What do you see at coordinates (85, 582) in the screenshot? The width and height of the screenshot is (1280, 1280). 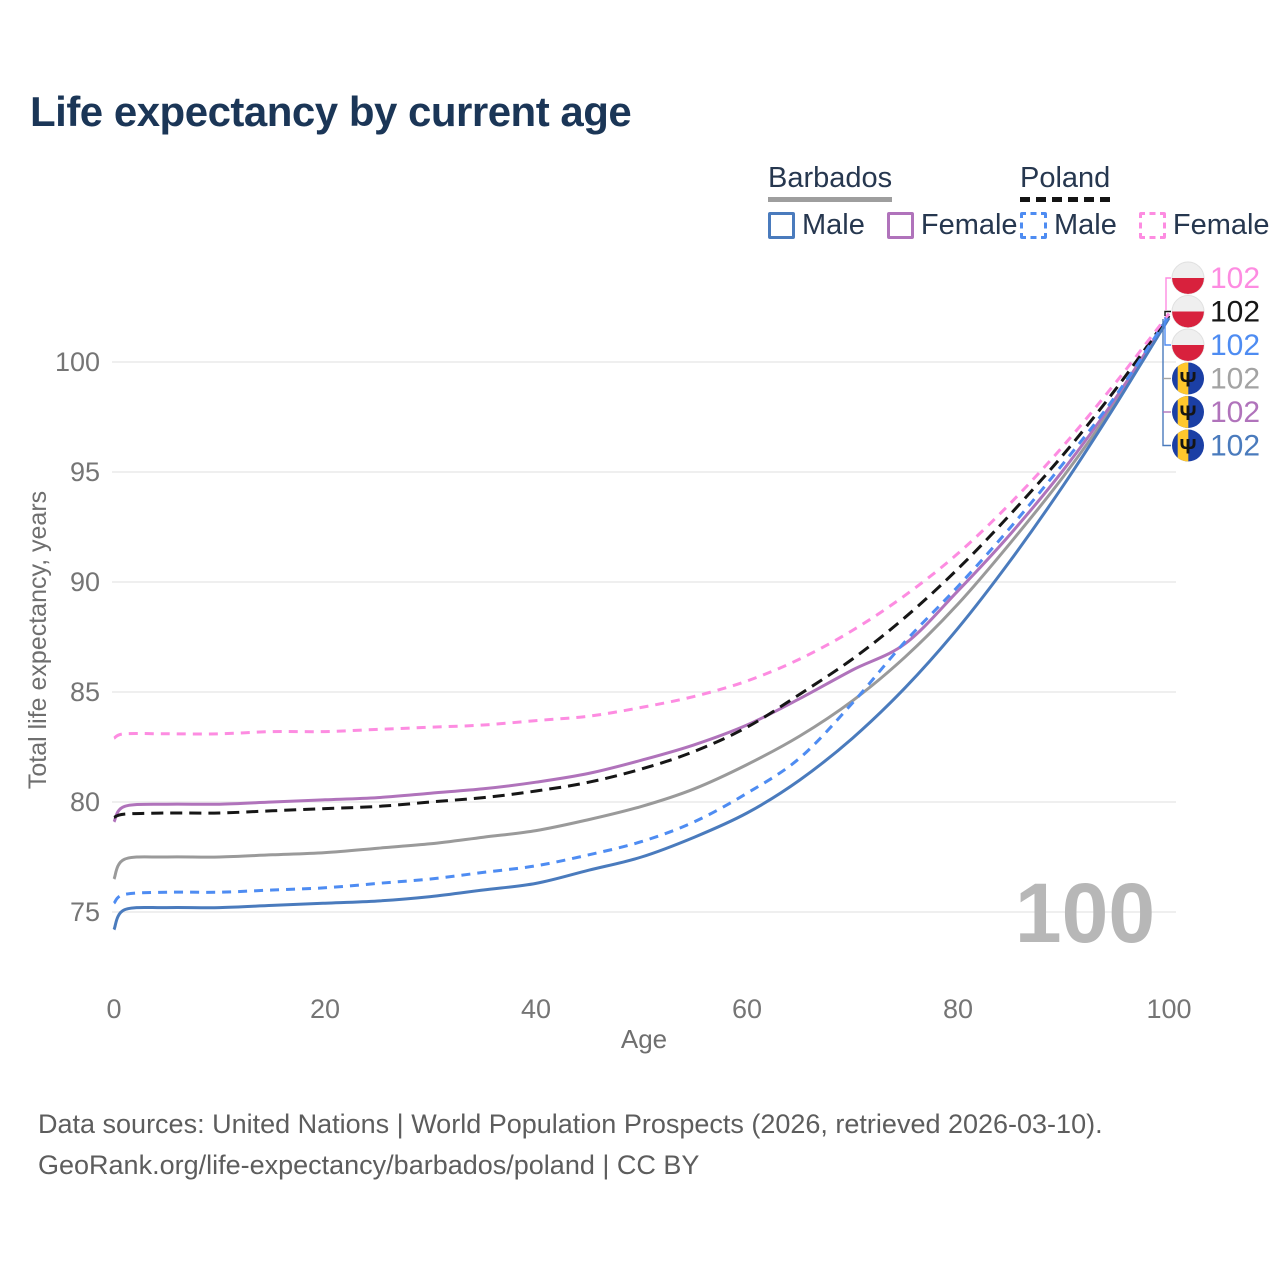 I see `y-tick-label-90: 90` at bounding box center [85, 582].